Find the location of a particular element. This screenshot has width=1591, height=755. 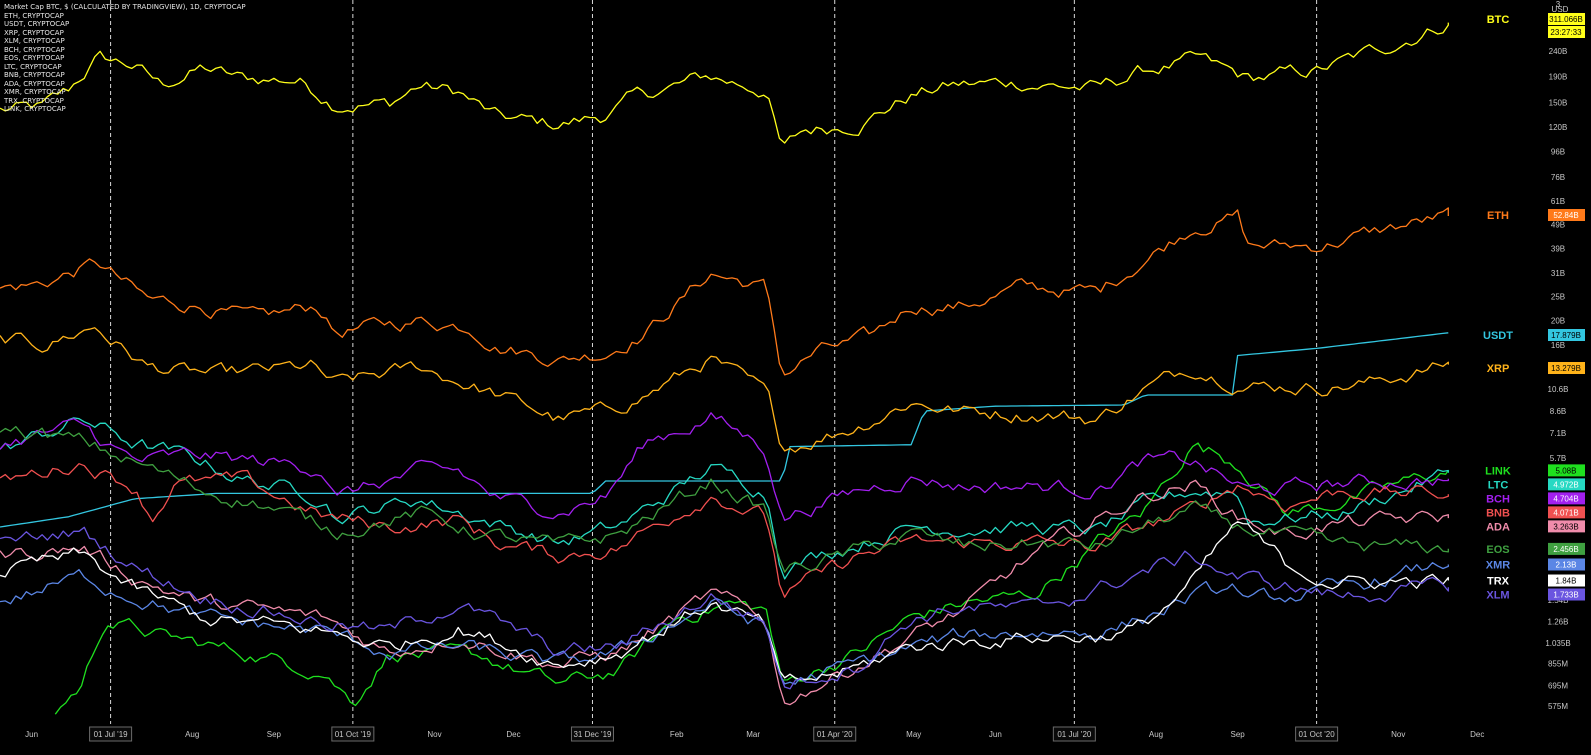

last-value-tag-eth is located at coordinates (1566, 215).